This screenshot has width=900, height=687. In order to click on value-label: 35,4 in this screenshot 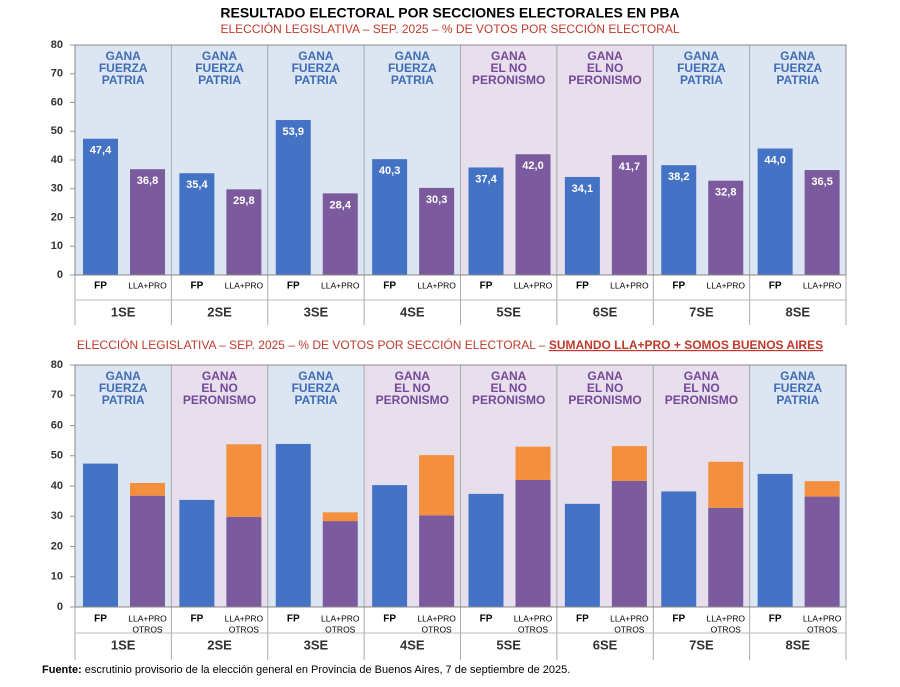, I will do `click(197, 185)`.